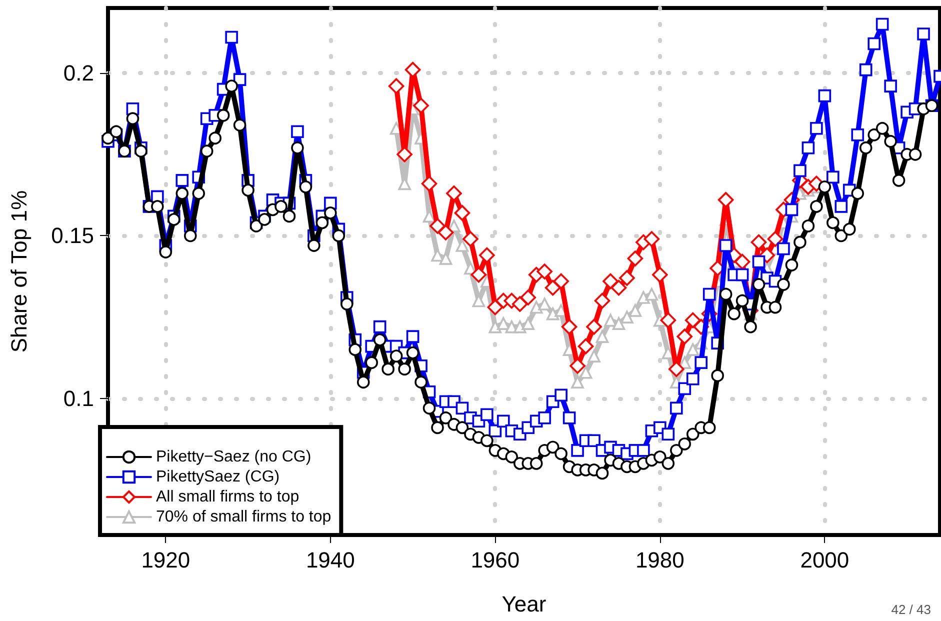 The width and height of the screenshot is (941, 621). What do you see at coordinates (19, 271) in the screenshot?
I see `y-axis-title: Share of Top 1%` at bounding box center [19, 271].